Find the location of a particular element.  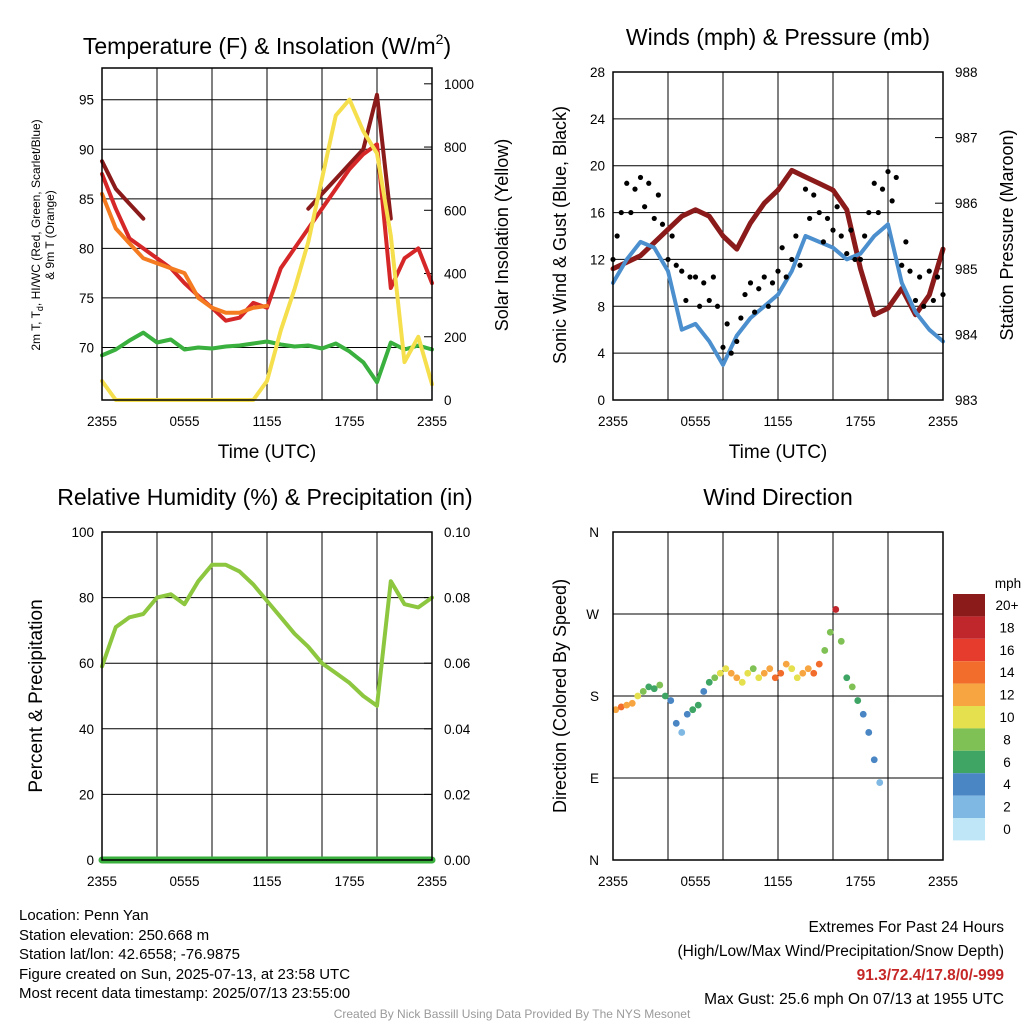

y-right-tick-label: 0.00 is located at coordinates (457, 860).